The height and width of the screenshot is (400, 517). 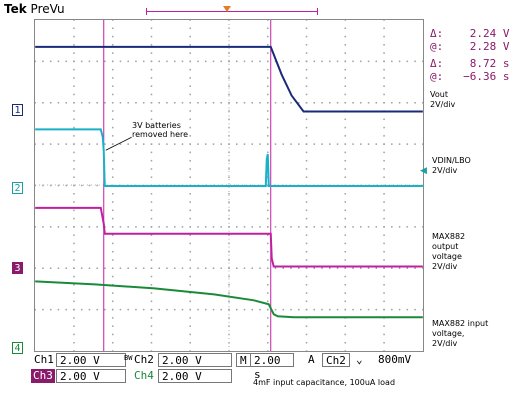 I want to click on ch4-scale: 2.00 V, so click(x=195, y=376).